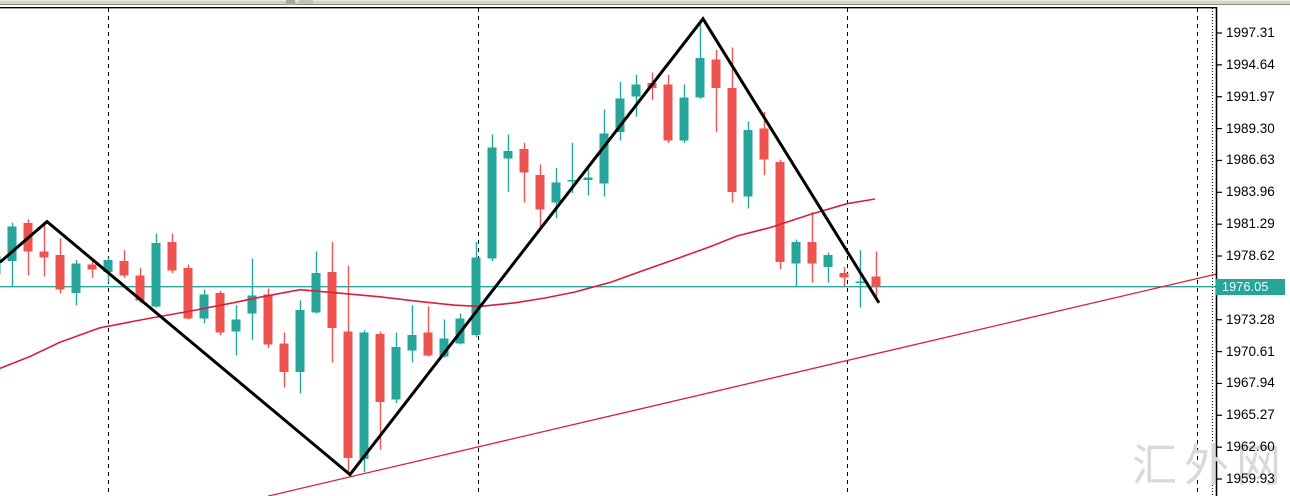 The height and width of the screenshot is (496, 1290). What do you see at coordinates (1219, 256) in the screenshot?
I see `price-axis-ticks` at bounding box center [1219, 256].